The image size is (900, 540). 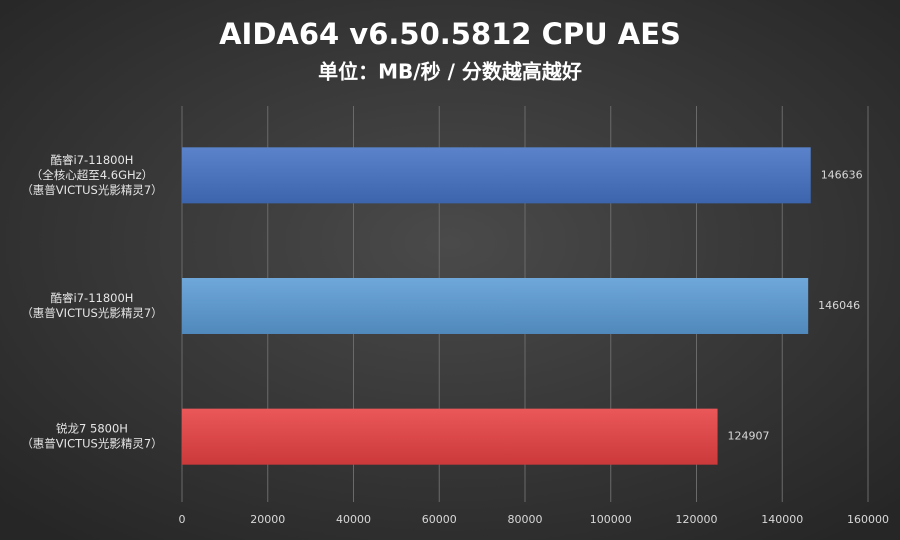 I want to click on x-tick-label: 140000, so click(x=782, y=519).